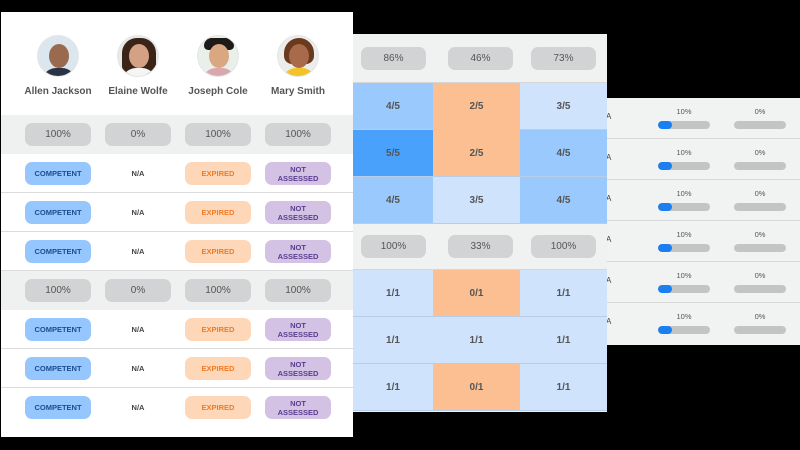 This screenshot has width=800, height=450. I want to click on person-name: Mary Smith, so click(298, 91).